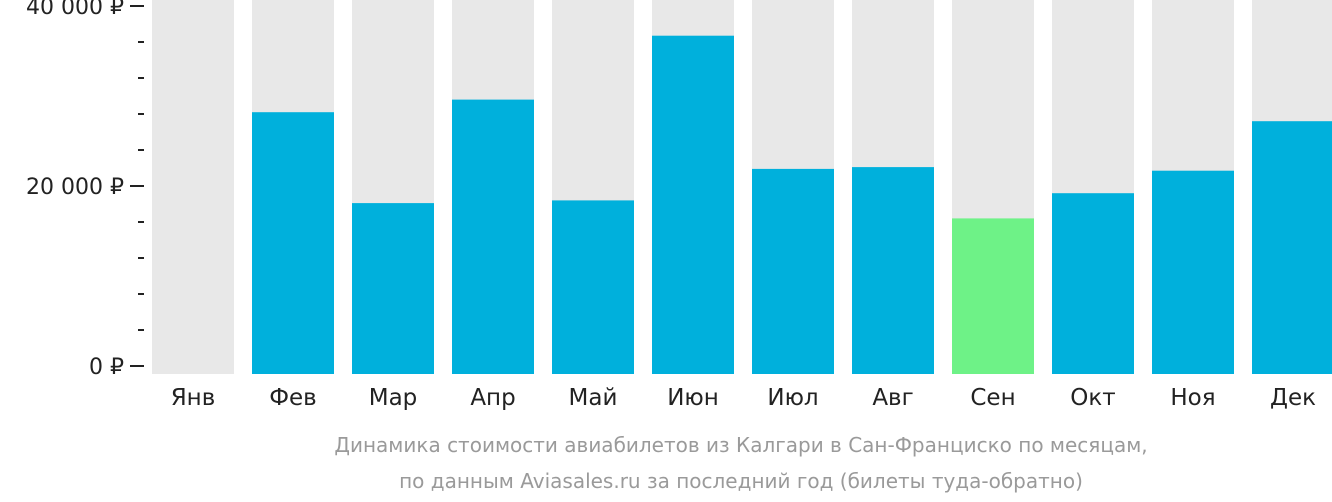  I want to click on x-tick-label: Сен, so click(992, 398).